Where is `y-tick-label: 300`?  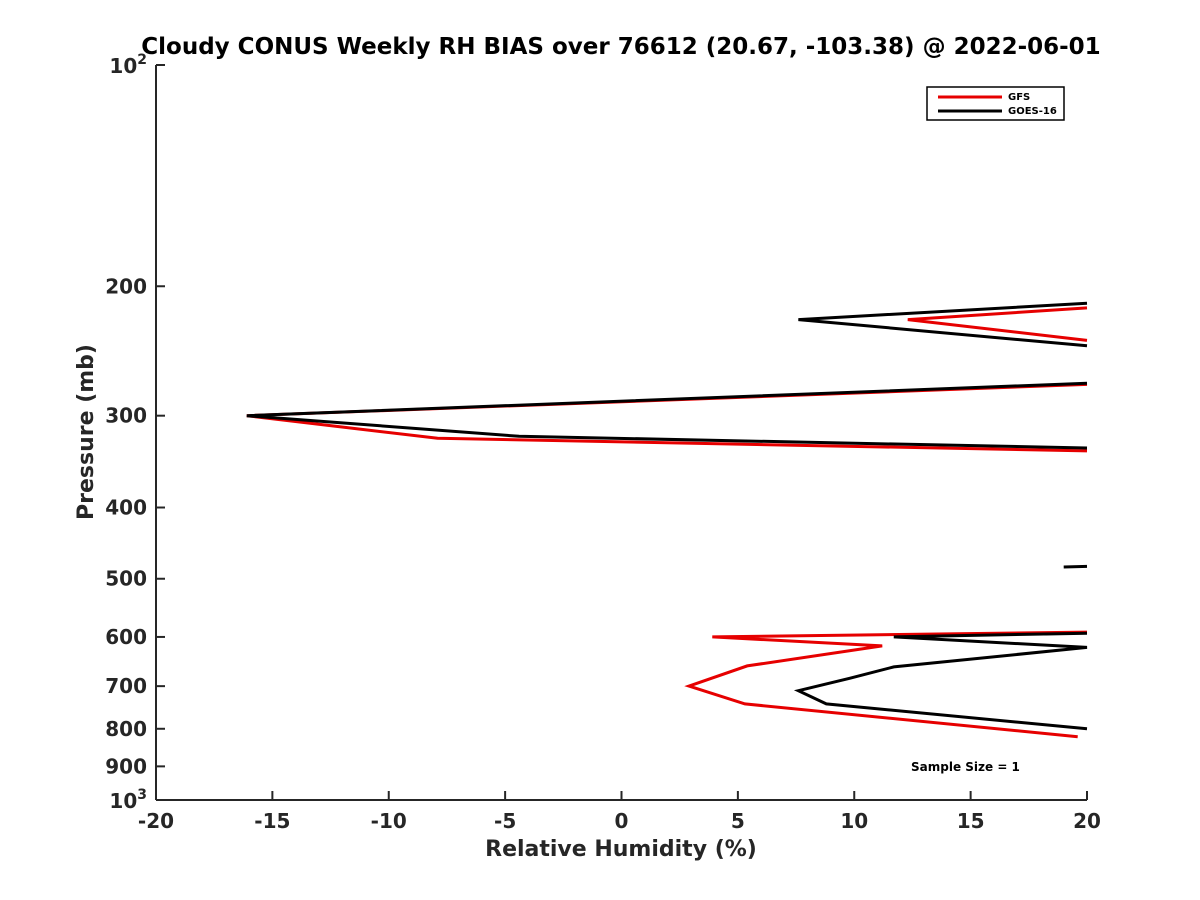 y-tick-label: 300 is located at coordinates (126, 416).